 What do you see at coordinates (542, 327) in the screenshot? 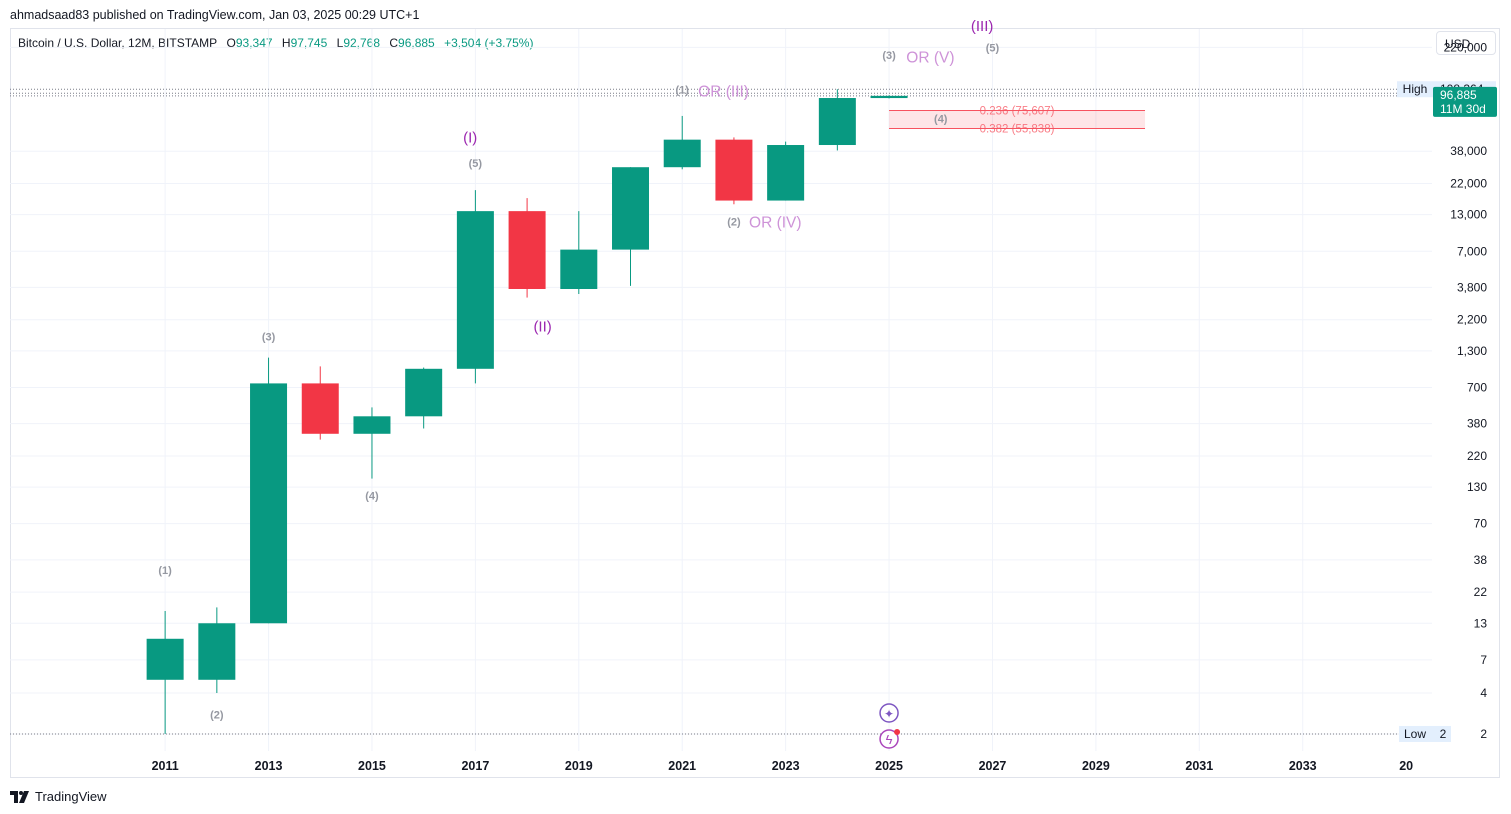
I see `wave-label: (II)` at bounding box center [542, 327].